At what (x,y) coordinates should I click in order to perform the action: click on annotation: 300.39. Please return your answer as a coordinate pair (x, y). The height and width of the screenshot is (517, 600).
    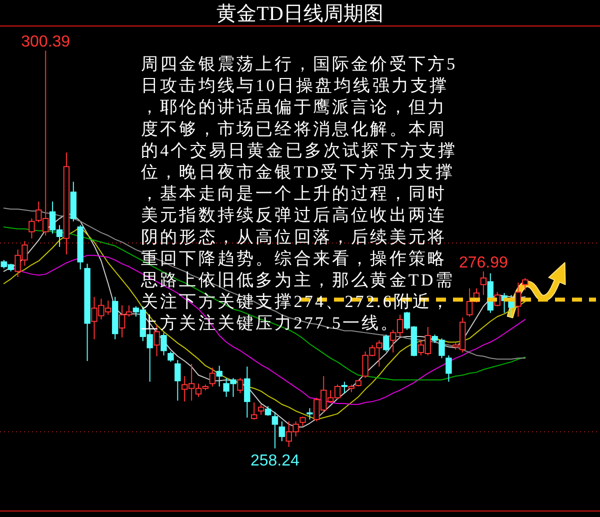
    Looking at the image, I should click on (45, 42).